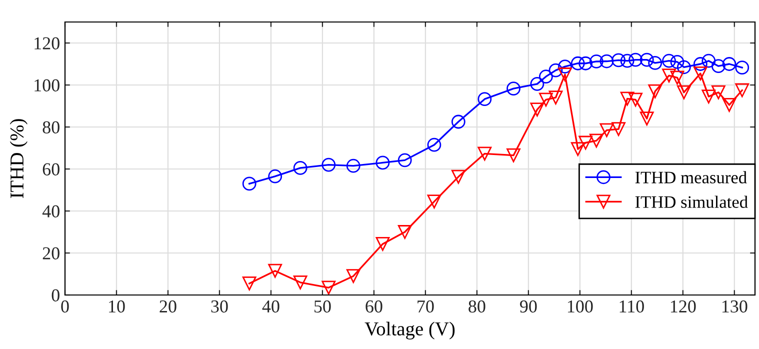  I want to click on x-tick-label: 10, so click(117, 306).